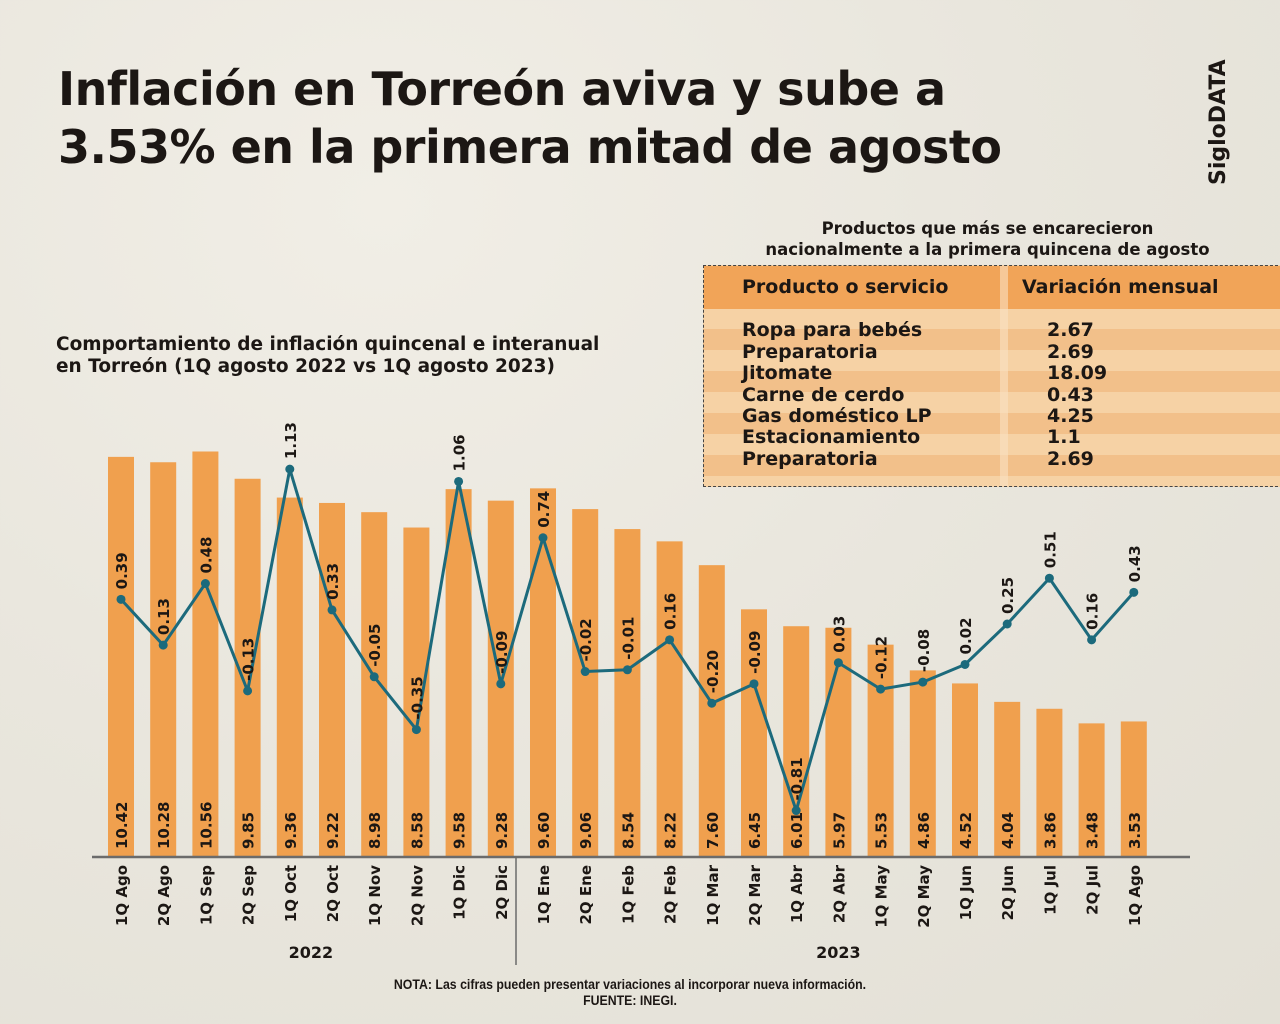 This screenshot has width=1280, height=1024. I want to click on product-value: 0.43, so click(1070, 395).